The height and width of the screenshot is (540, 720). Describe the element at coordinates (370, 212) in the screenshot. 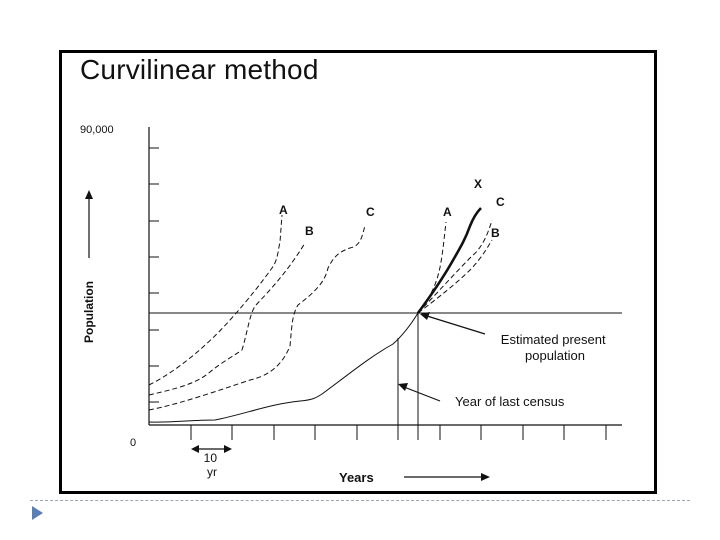

I see `series-label-c-comparison: C` at that location.